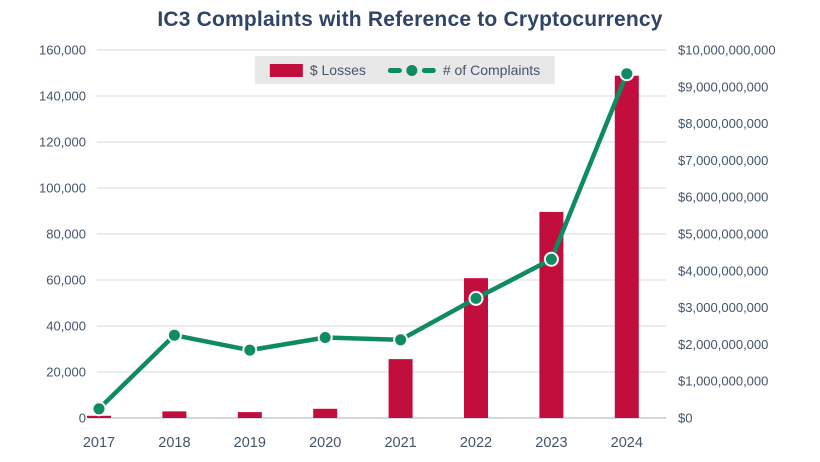 The height and width of the screenshot is (462, 820). Describe the element at coordinates (401, 340) in the screenshot. I see `complaints-point-2021` at that location.